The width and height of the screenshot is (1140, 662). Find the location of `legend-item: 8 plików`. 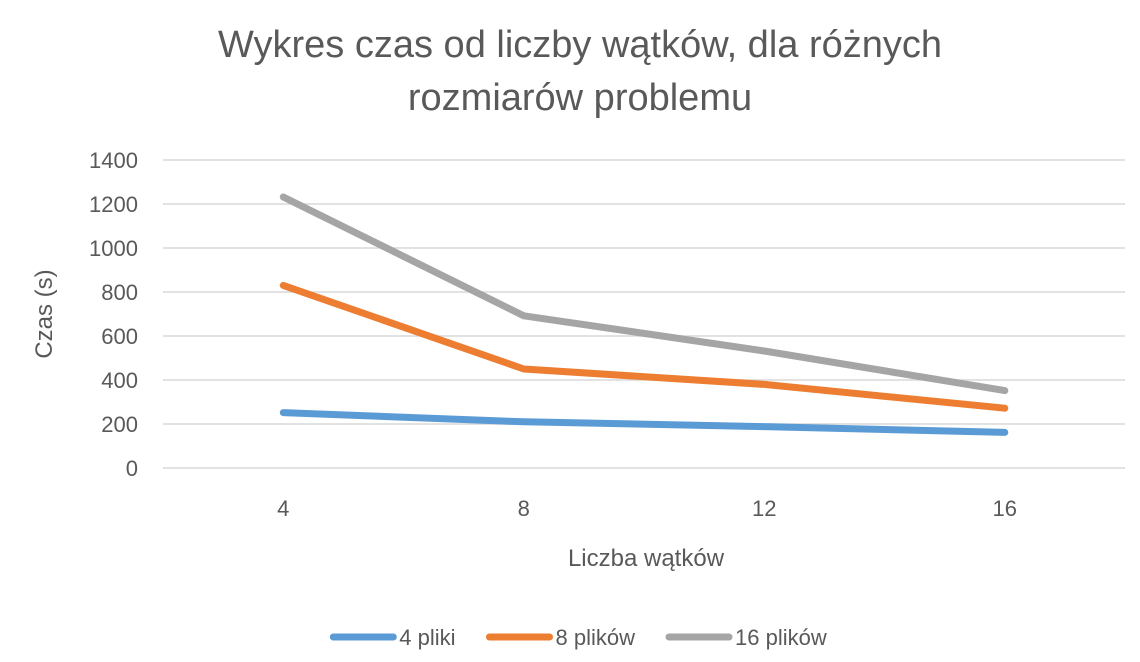

legend-item: 8 plików is located at coordinates (561, 637).